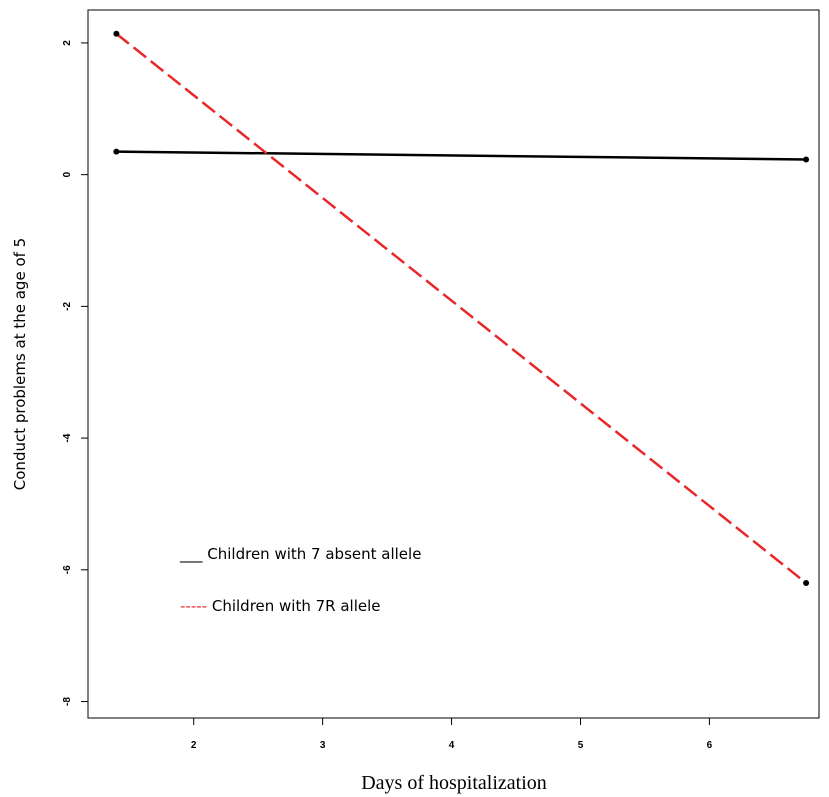  I want to click on x-axis: 2 3 4 5 6, so click(452, 734).